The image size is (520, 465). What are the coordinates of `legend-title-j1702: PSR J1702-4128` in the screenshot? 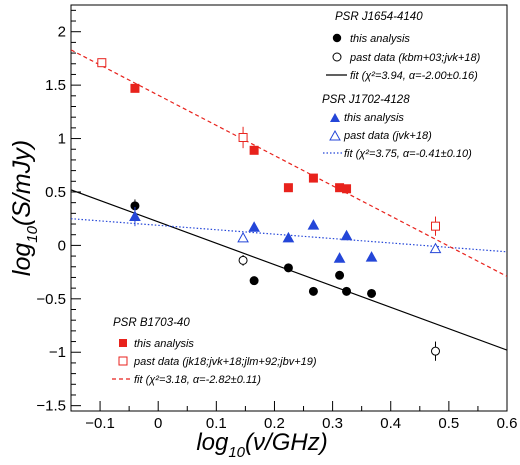 It's located at (366, 100).